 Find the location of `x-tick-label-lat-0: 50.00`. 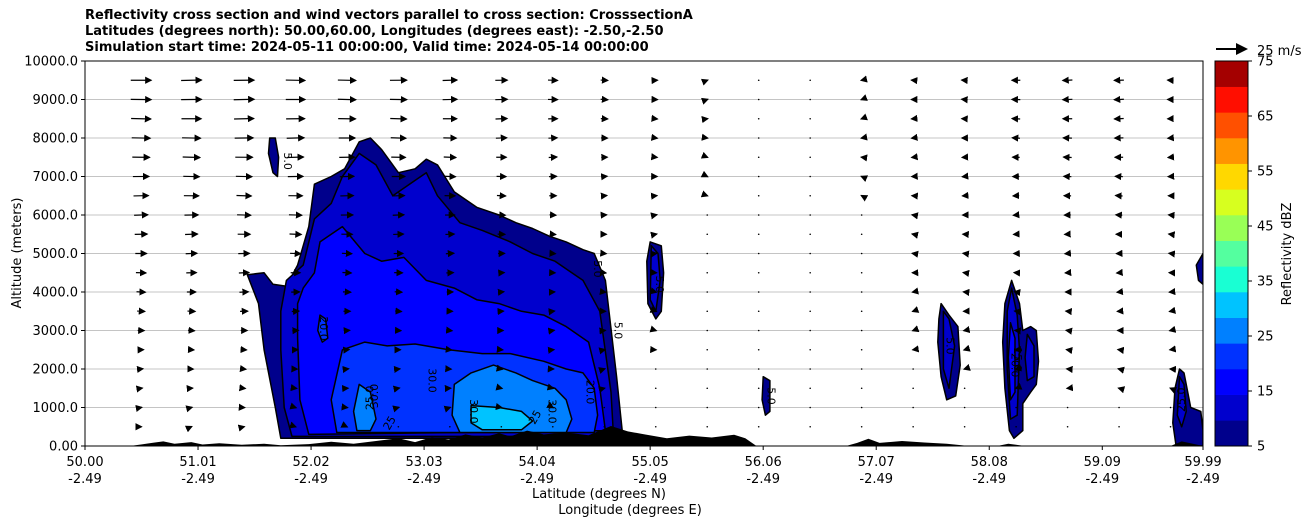

x-tick-label-lat-0: 50.00 is located at coordinates (84, 462).